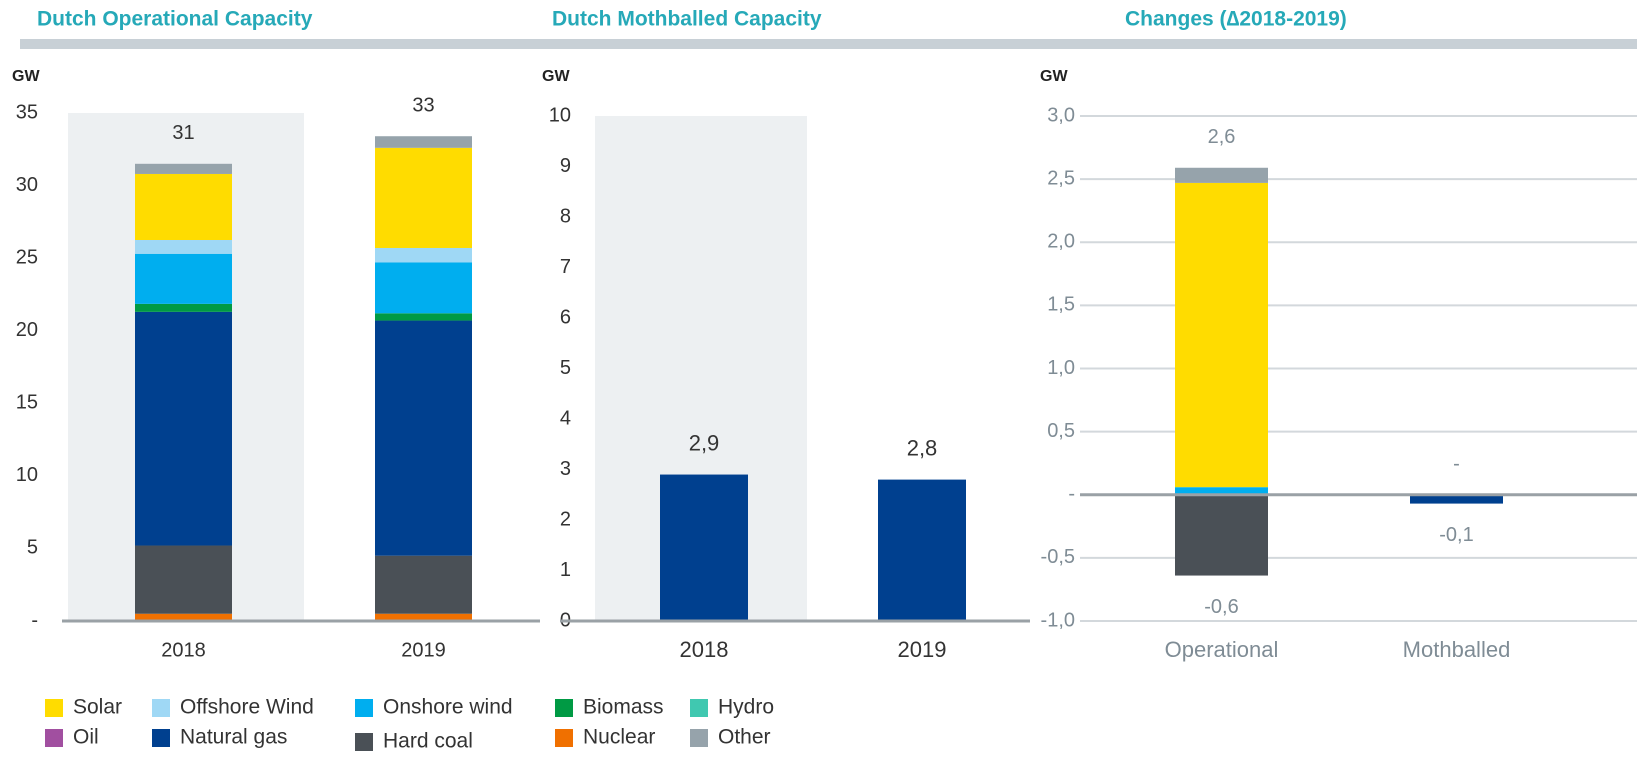 This screenshot has width=1637, height=783. I want to click on y-tick-label: 35, so click(27, 112).